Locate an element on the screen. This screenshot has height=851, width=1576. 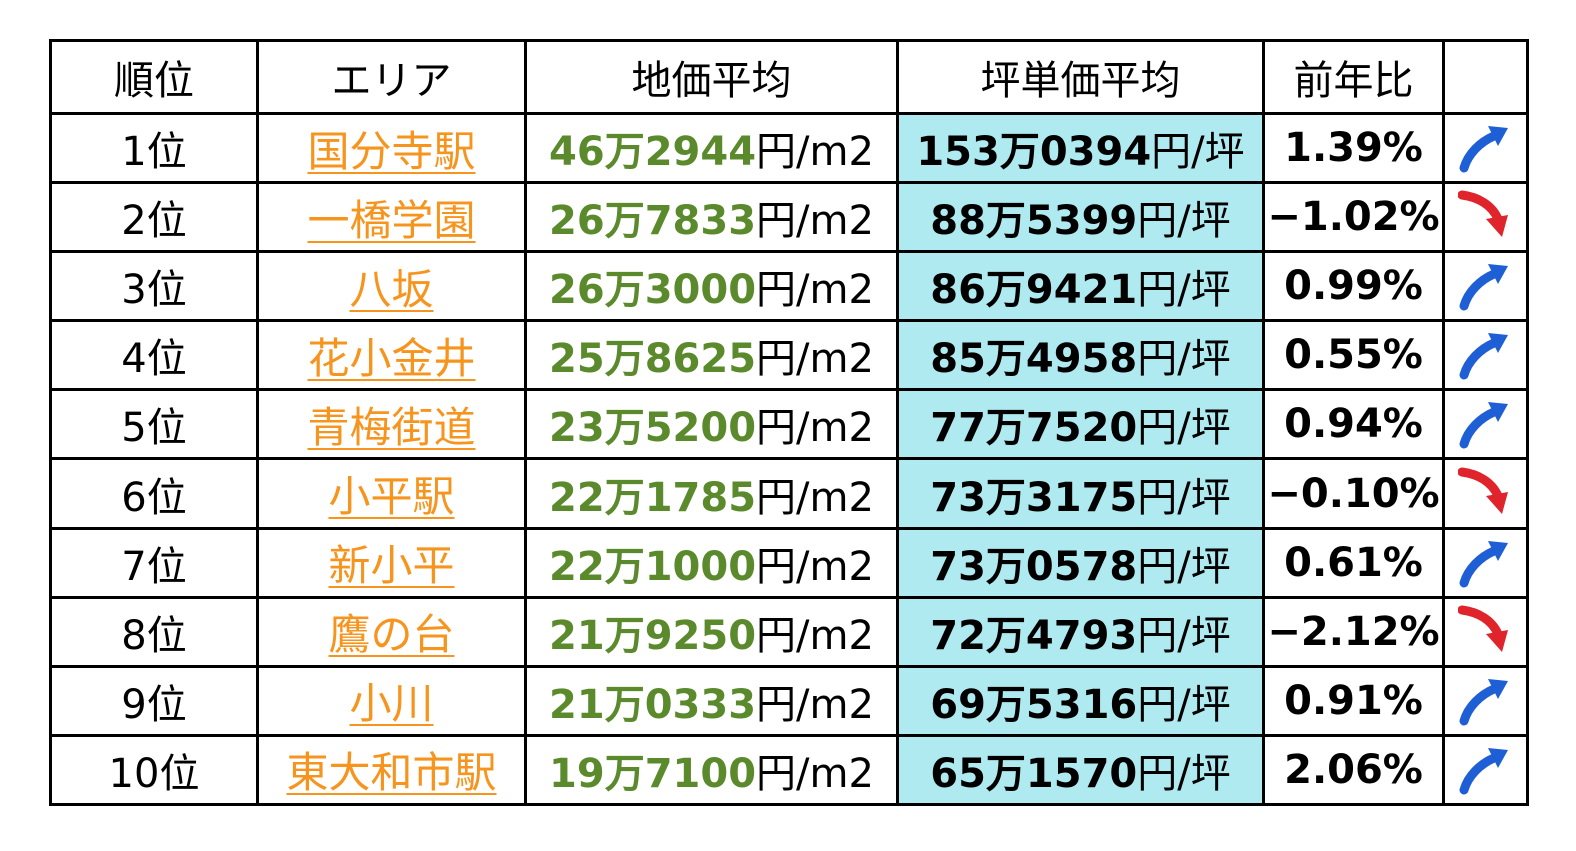
rank-cell: 5位 is located at coordinates (154, 424).